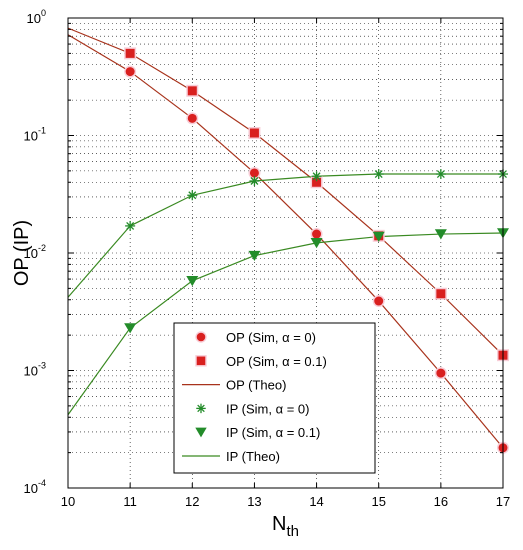 The image size is (523, 550). What do you see at coordinates (273, 432) in the screenshot?
I see `legend-label: IP (Sim, α = 0.1)` at bounding box center [273, 432].